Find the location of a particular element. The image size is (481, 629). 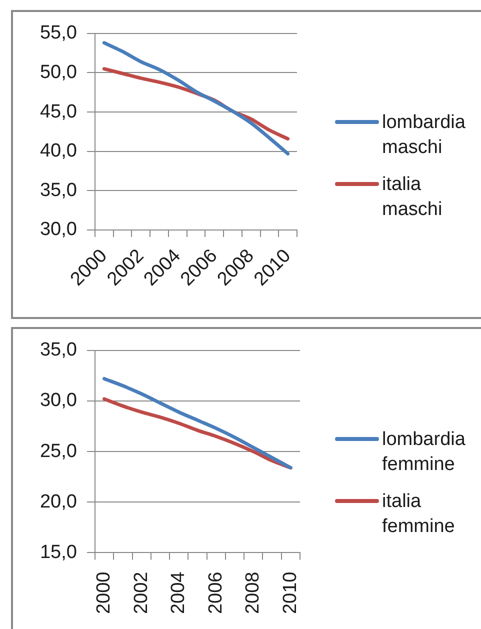

x-tick-label: 2006 is located at coordinates (215, 593).